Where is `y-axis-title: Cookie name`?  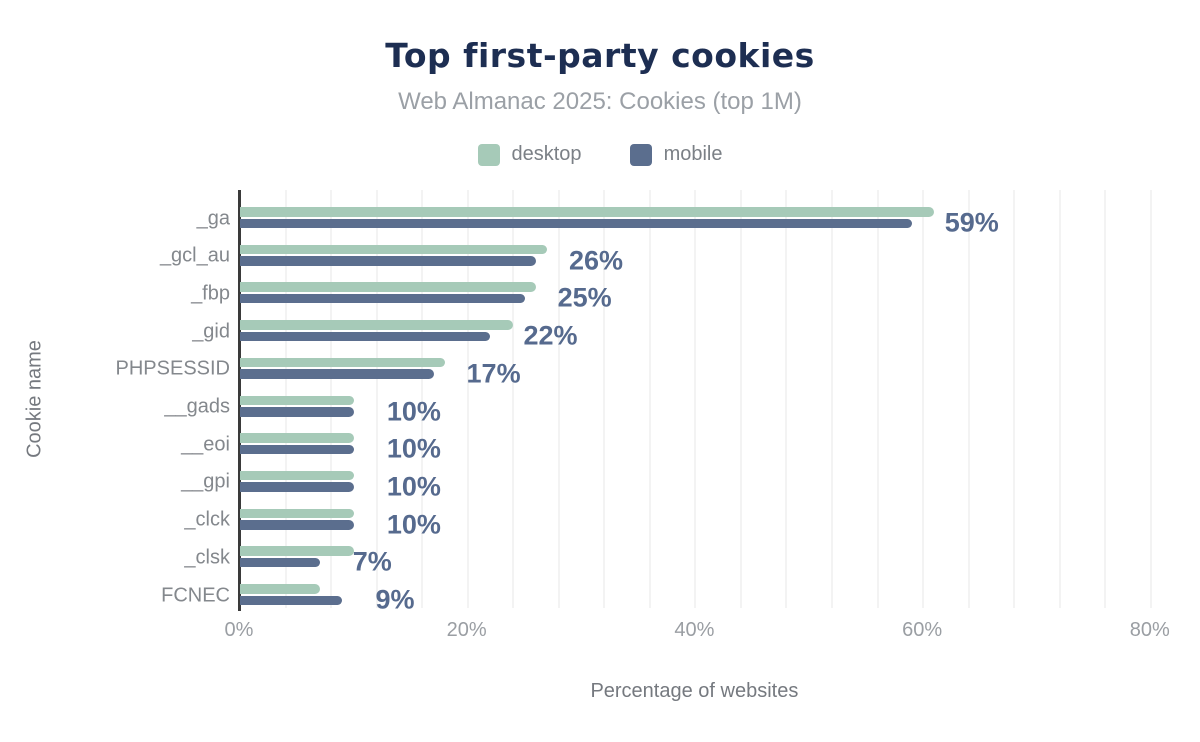 y-axis-title: Cookie name is located at coordinates (34, 399).